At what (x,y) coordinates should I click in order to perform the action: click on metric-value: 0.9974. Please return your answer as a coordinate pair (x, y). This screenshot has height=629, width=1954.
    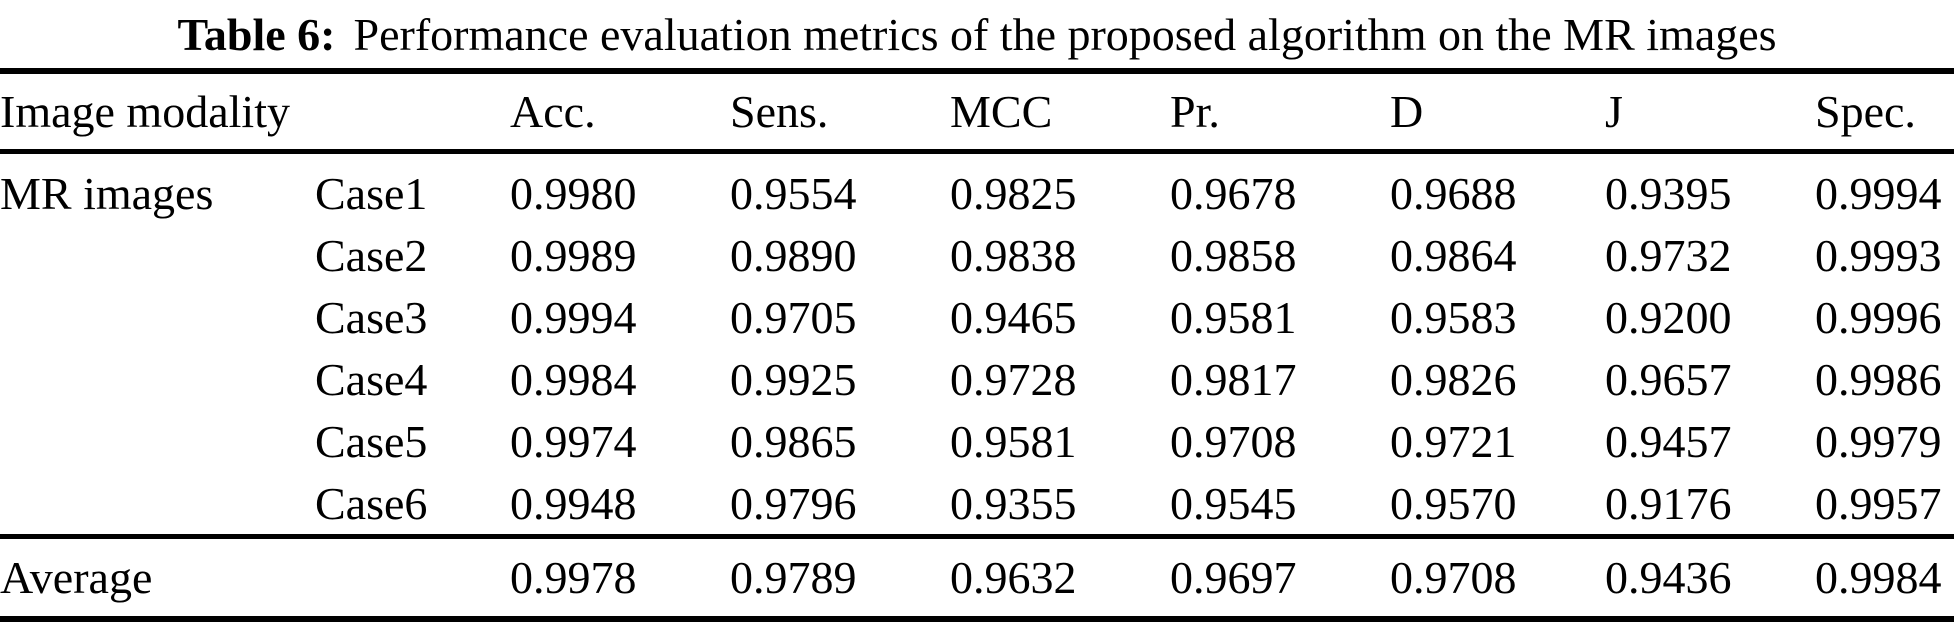
    Looking at the image, I should click on (573, 441).